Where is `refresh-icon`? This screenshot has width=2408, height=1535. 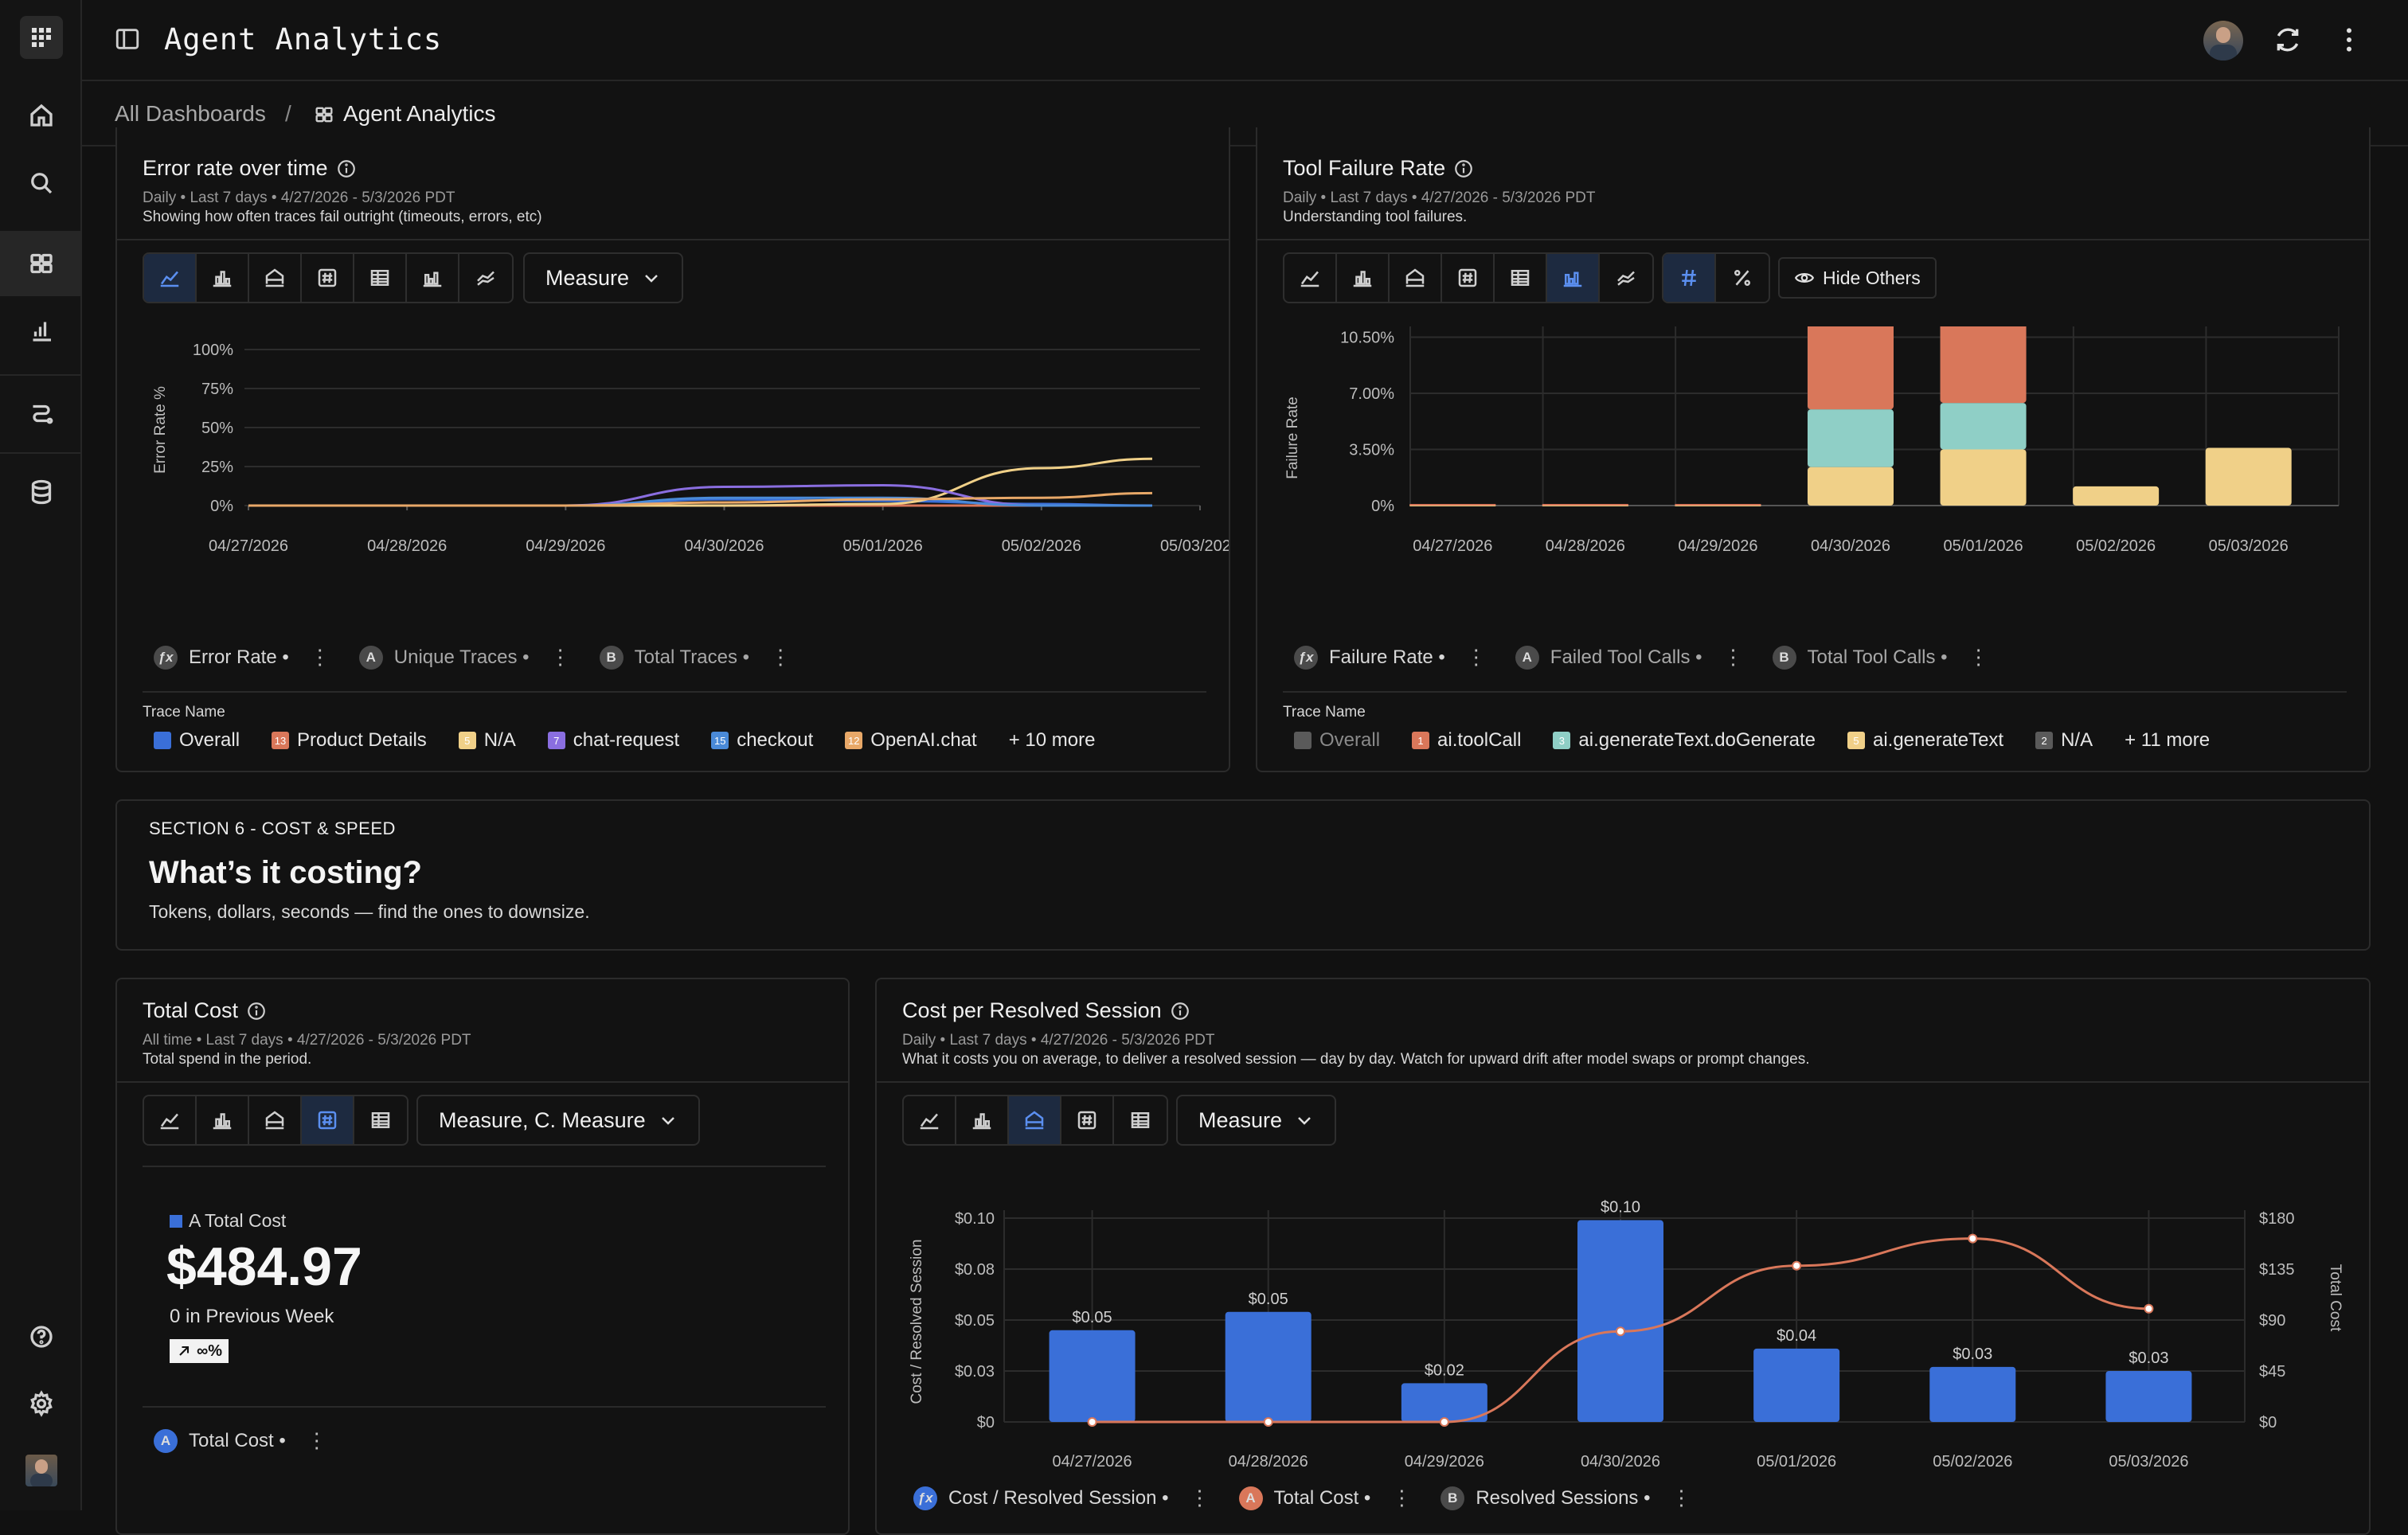 refresh-icon is located at coordinates (2288, 40).